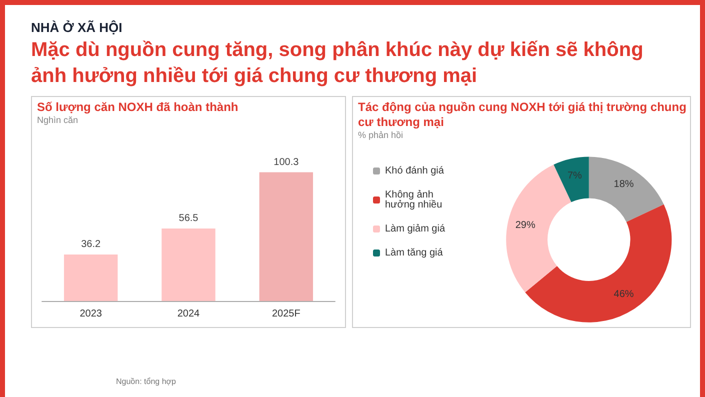 Image resolution: width=705 pixels, height=397 pixels. Describe the element at coordinates (415, 229) in the screenshot. I see `legend-label: Làm giảm giá` at that location.